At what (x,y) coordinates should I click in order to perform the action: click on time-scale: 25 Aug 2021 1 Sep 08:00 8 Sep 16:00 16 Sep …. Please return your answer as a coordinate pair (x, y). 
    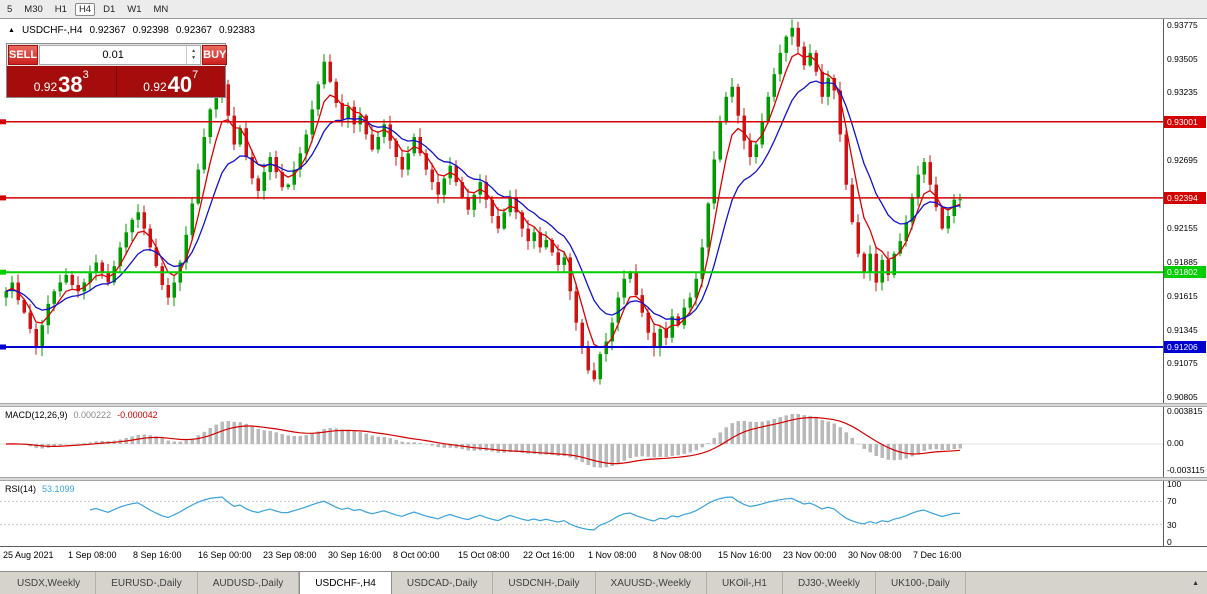
    Looking at the image, I should click on (603, 554).